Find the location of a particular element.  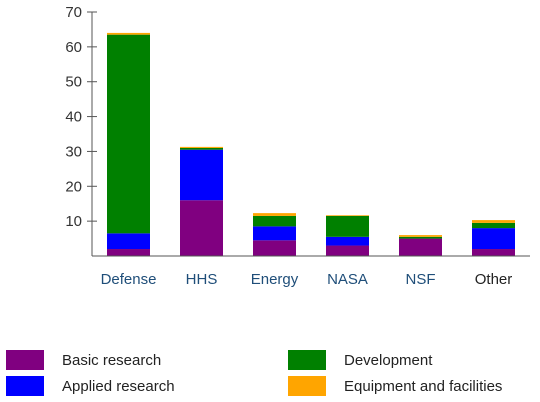

x-category-label: NASA is located at coordinates (347, 279).